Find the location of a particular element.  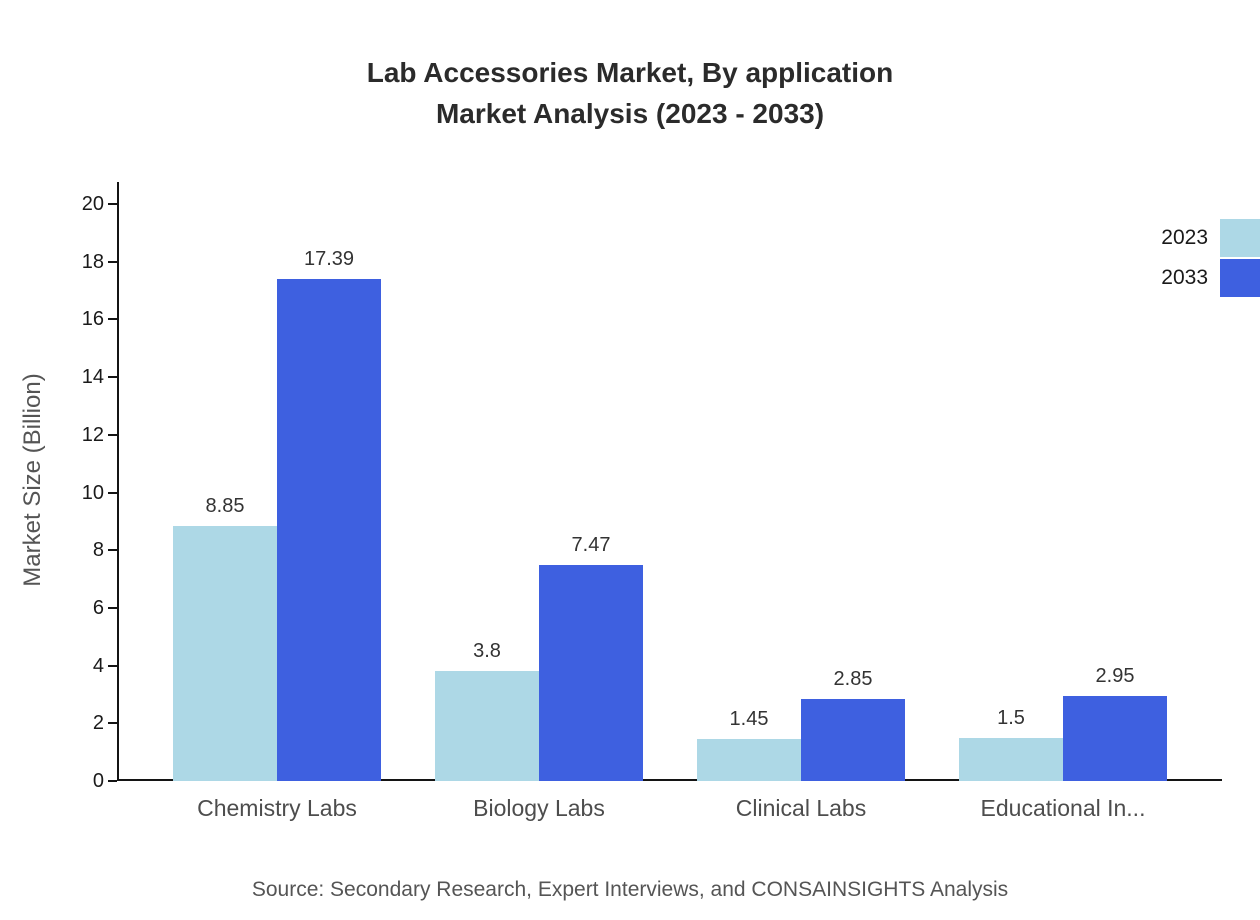

value-label: 17.39 is located at coordinates (329, 259).